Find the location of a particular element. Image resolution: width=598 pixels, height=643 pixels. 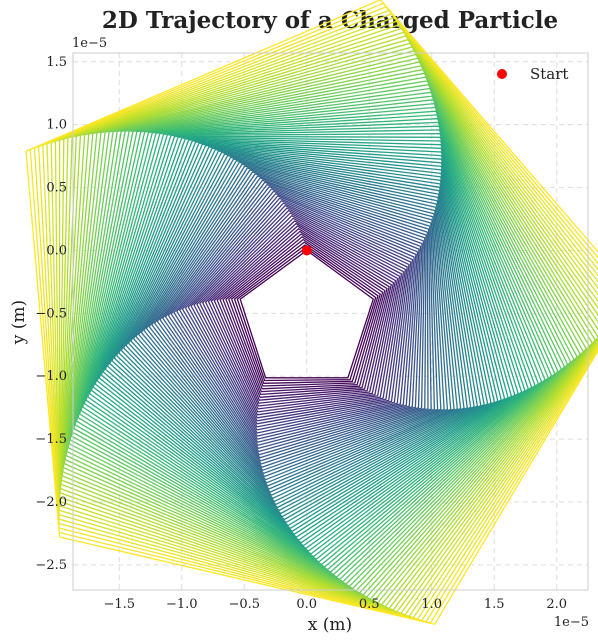

y-tick-label: −2.5 is located at coordinates (51, 565).